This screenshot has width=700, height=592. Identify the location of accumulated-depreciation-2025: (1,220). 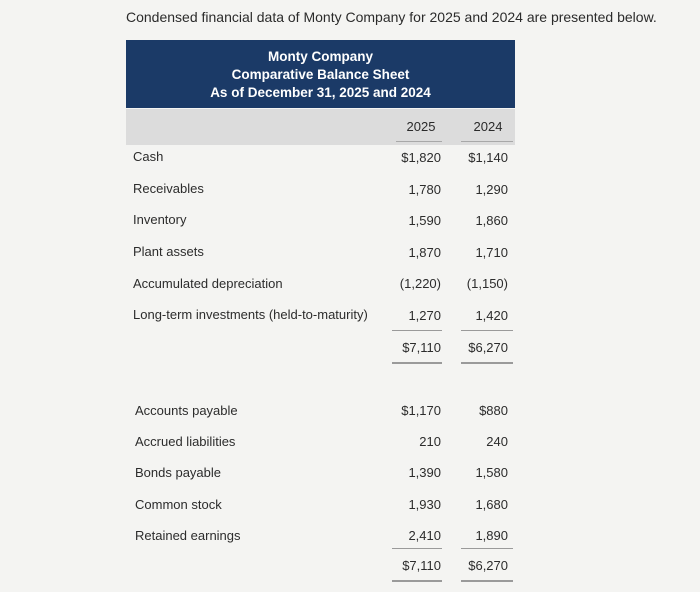
(420, 283).